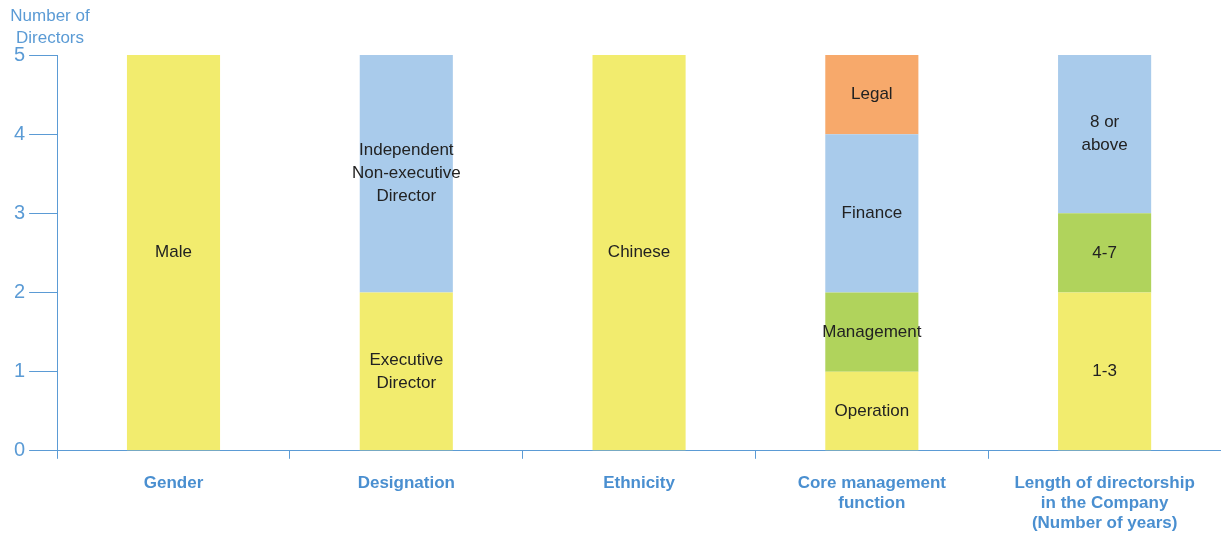  I want to click on x-tick-label: Length of directorship in the Company (Number of years), so click(1104, 502).